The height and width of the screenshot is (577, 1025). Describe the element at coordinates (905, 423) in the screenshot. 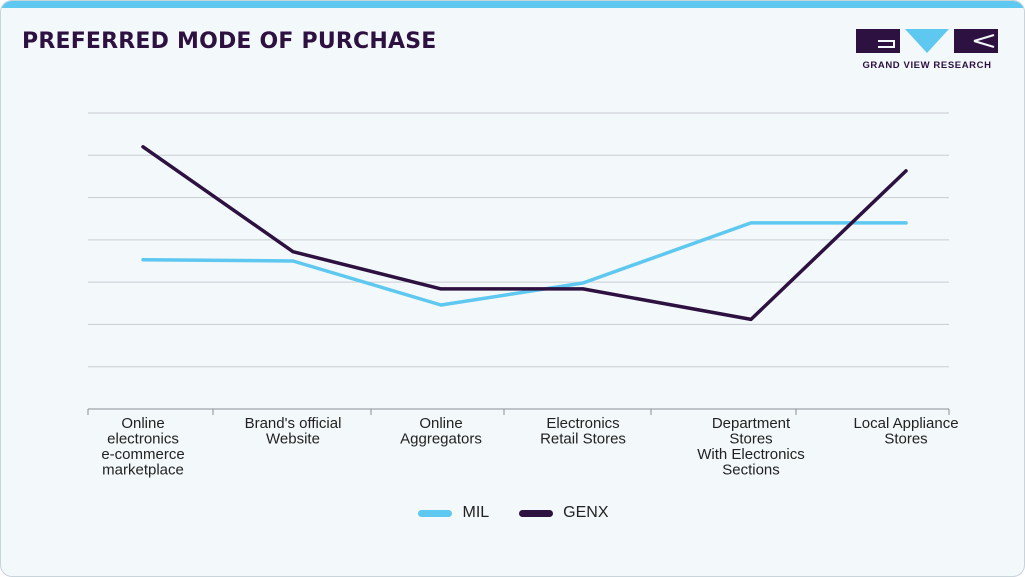

I see `x-tick-label-line: Local Appliance` at that location.